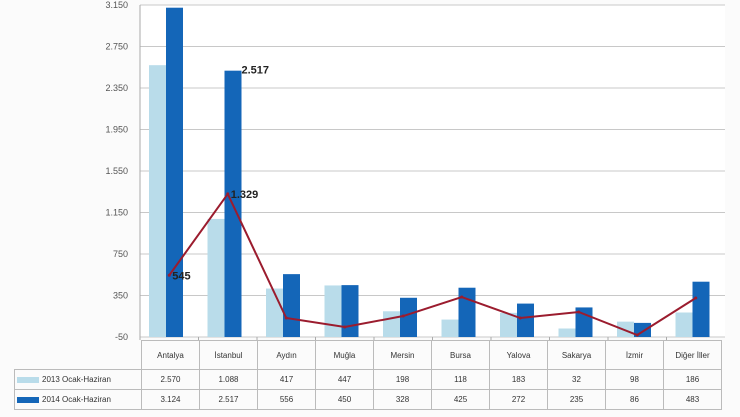 This screenshot has height=417, width=740. What do you see at coordinates (518, 399) in the screenshot?
I see `table-cell: 272` at bounding box center [518, 399].